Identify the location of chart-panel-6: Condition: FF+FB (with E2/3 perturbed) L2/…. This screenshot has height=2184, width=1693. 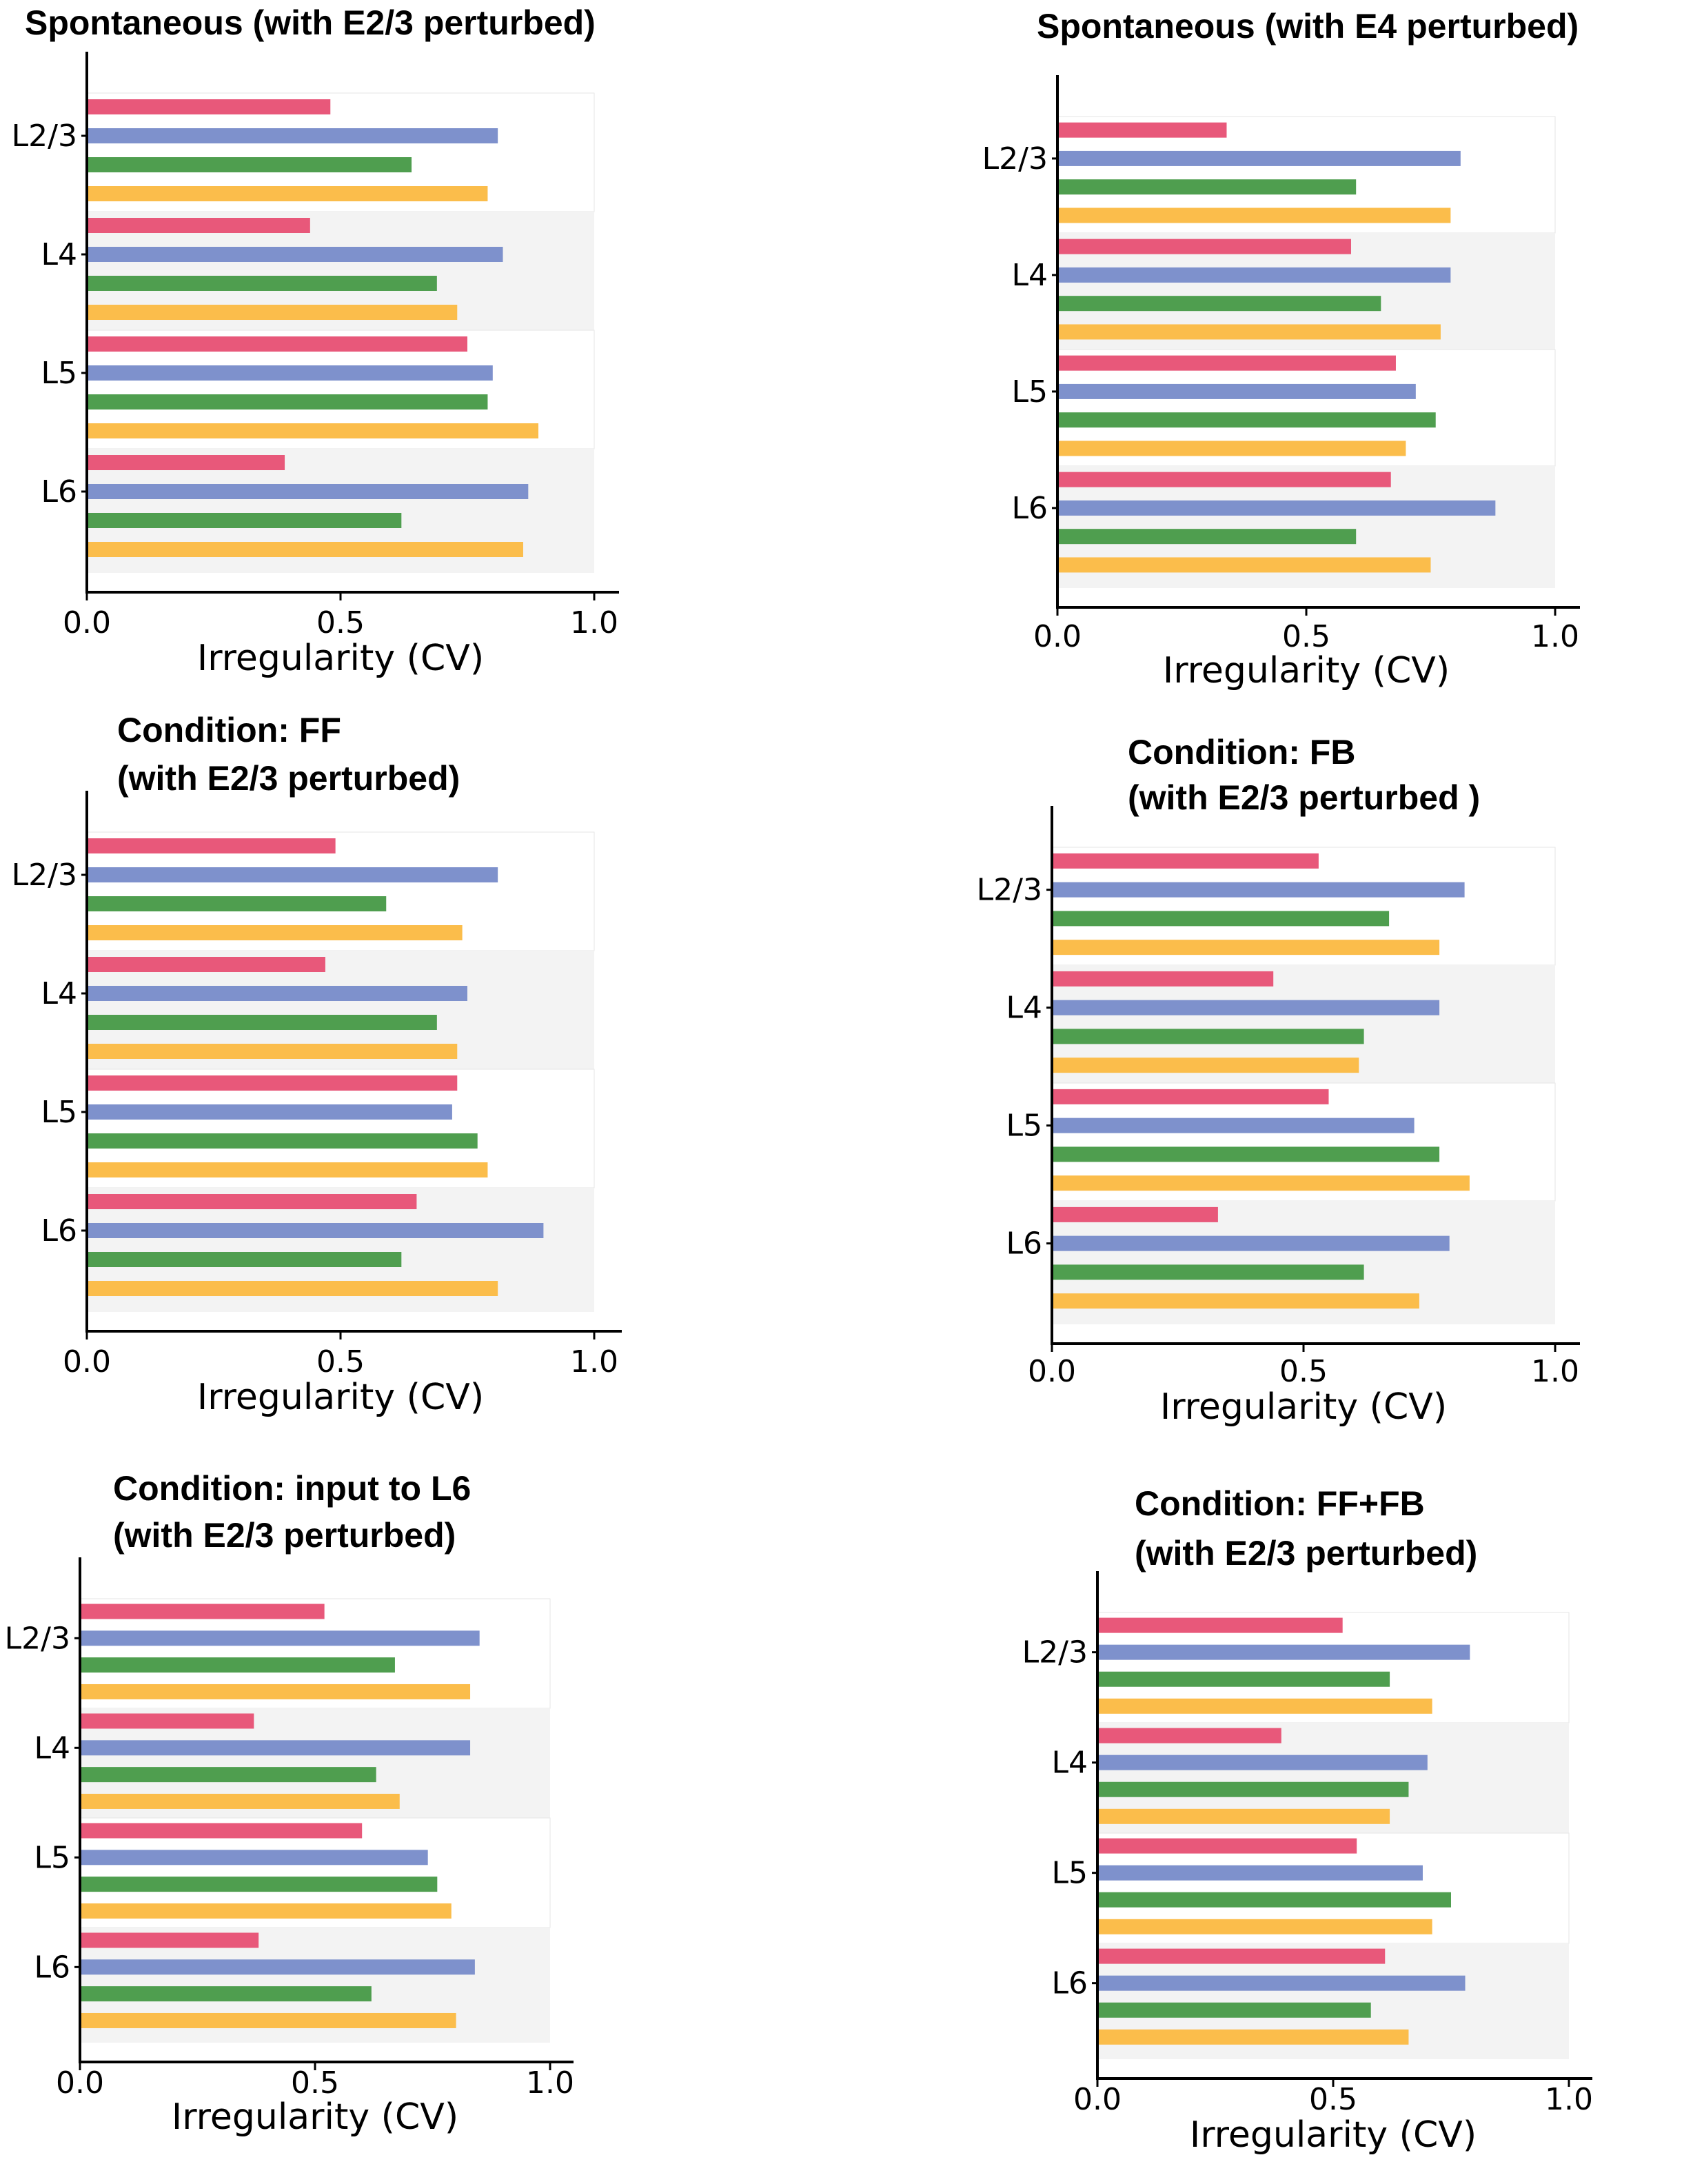
(1307, 1820).